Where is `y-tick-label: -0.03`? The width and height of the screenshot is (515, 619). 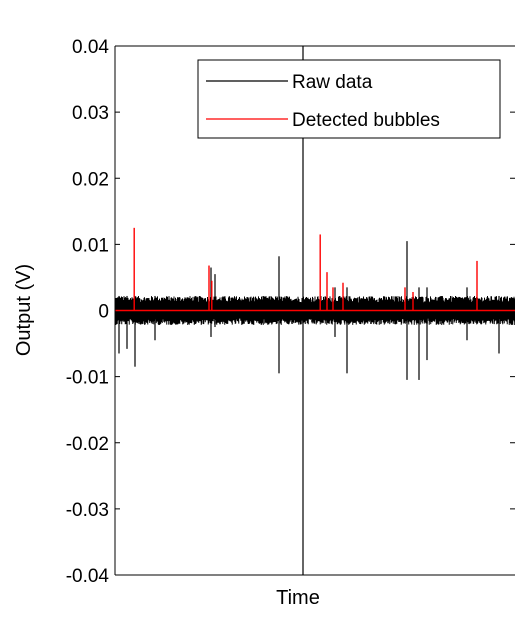 y-tick-label: -0.03 is located at coordinates (87, 510).